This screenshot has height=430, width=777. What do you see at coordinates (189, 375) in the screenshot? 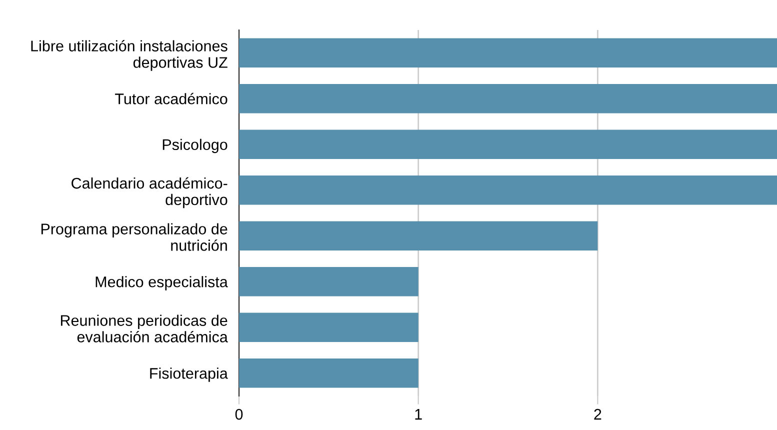
I see `y-tick-label: Fisioterapia` at bounding box center [189, 375].